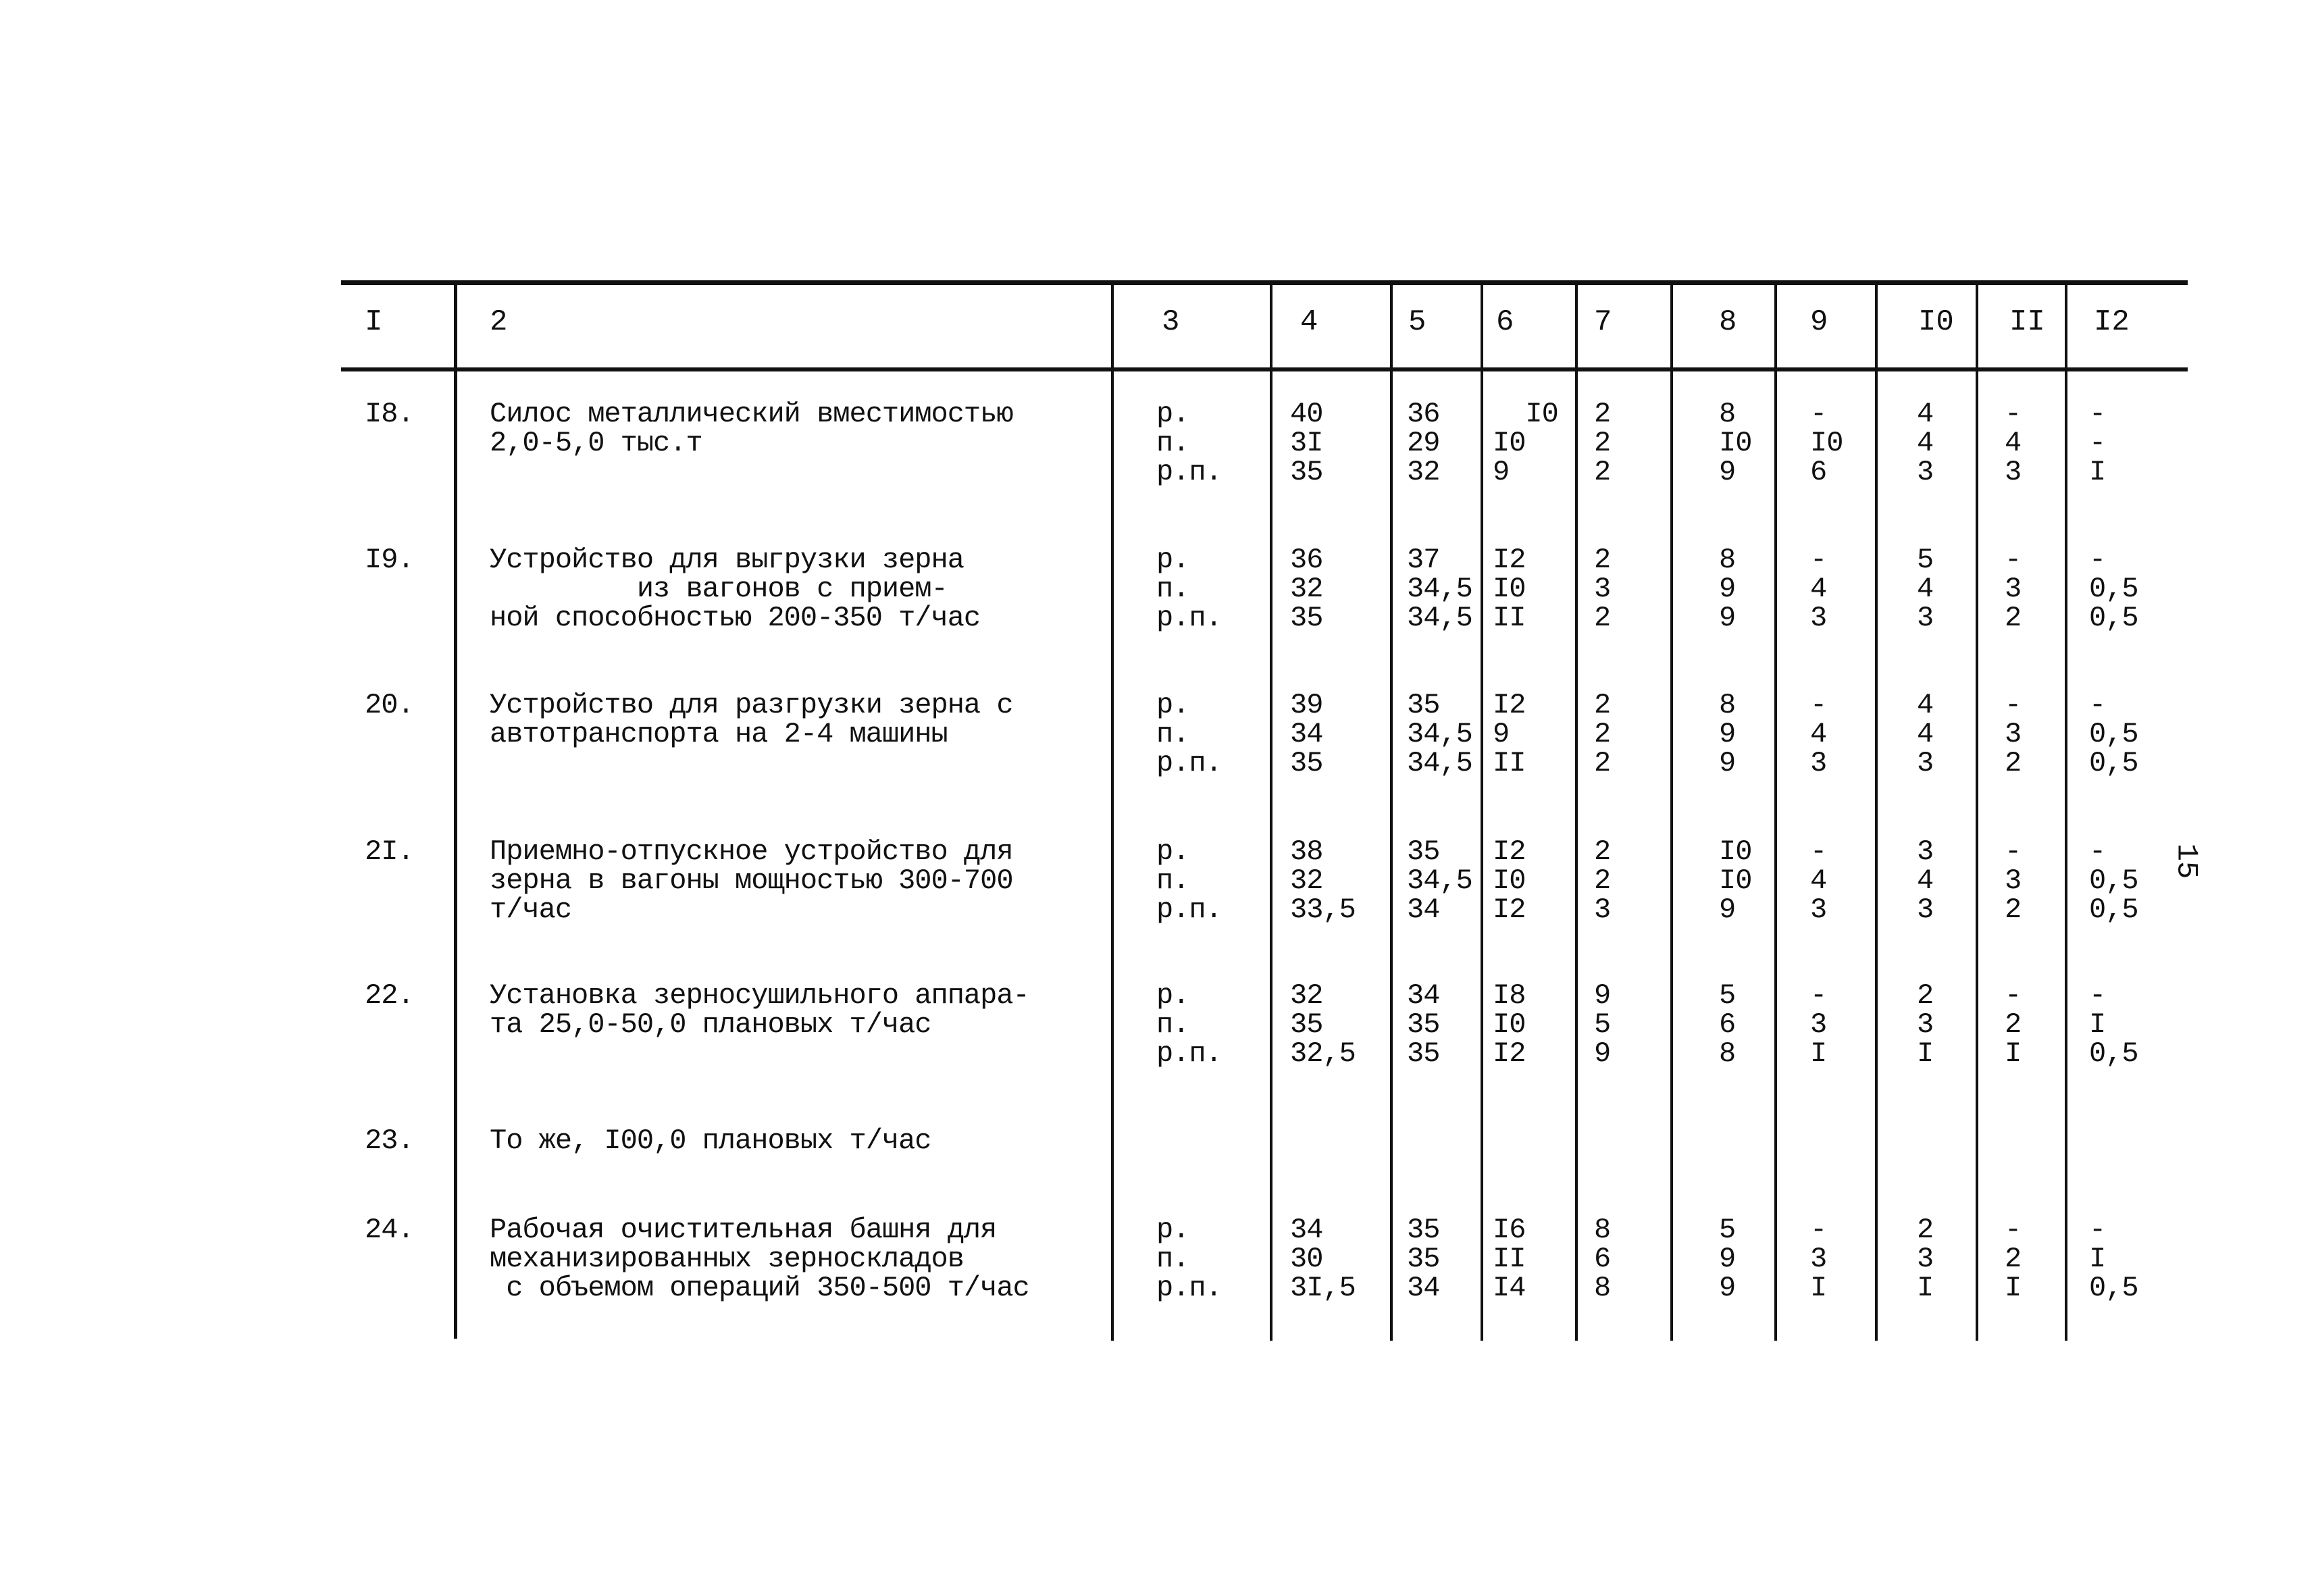 This screenshot has height=1596, width=2314. What do you see at coordinates (735, 618) in the screenshot?
I see `row-description-line: ной способностью 200-350 т/час` at bounding box center [735, 618].